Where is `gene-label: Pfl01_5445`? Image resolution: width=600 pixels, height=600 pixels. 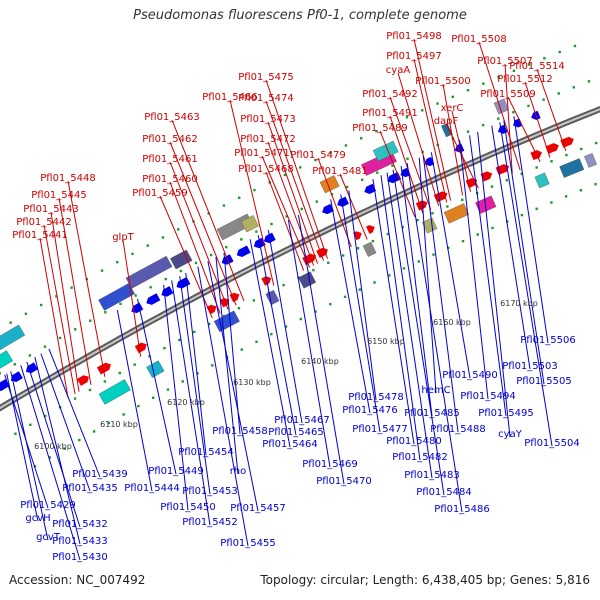 gene-label: Pfl01_5445 is located at coordinates (59, 195).